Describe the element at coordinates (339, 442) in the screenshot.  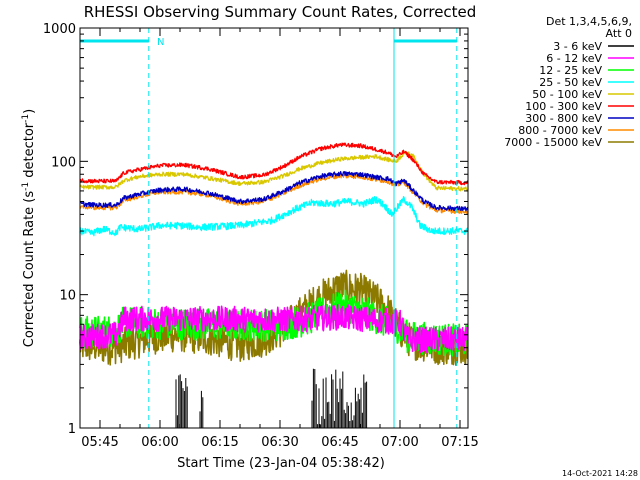
I see `x-tick-label-4: 06:45` at that location.